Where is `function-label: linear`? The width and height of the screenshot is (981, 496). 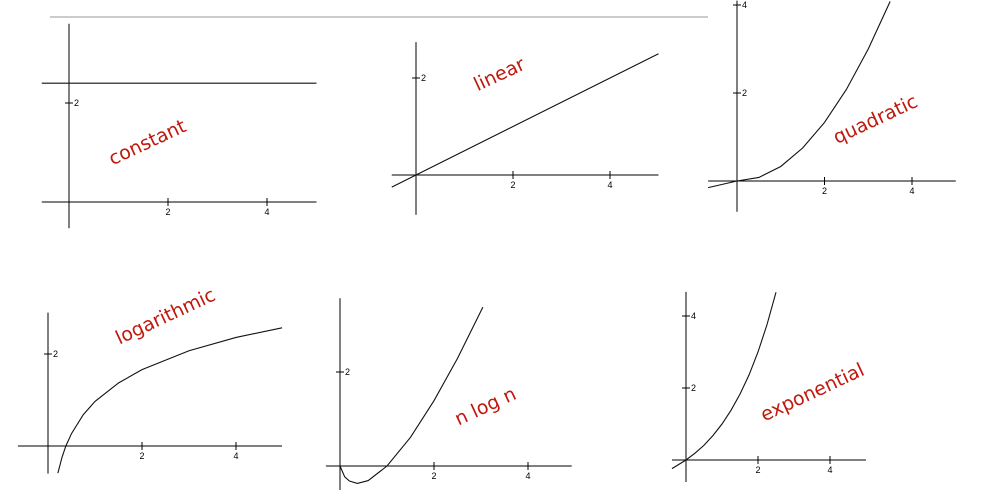 function-label: linear is located at coordinates (499, 74).